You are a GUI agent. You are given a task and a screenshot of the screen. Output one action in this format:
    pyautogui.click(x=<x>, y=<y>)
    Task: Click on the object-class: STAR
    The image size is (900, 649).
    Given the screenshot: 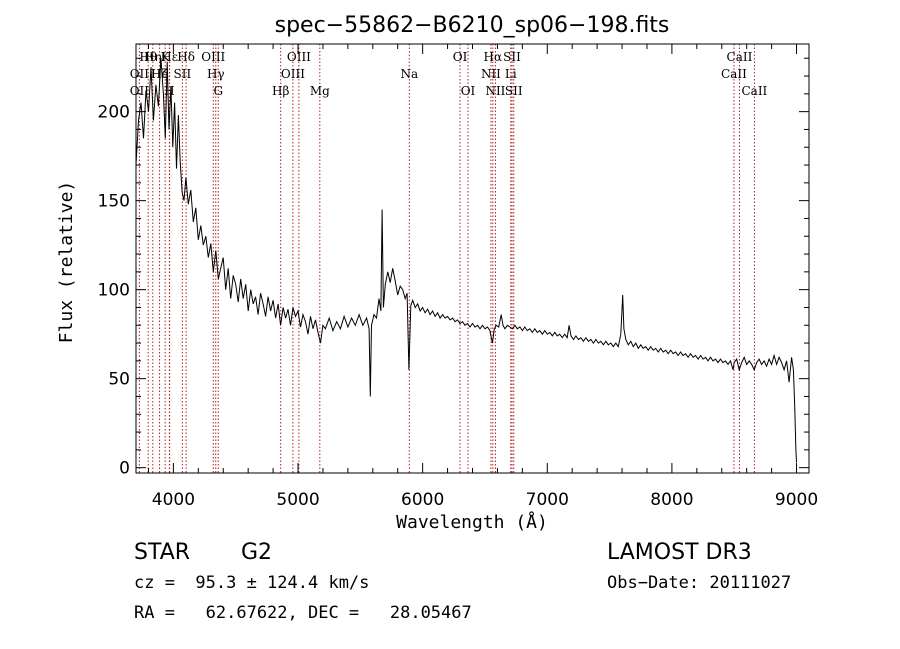 What is the action you would take?
    pyautogui.click(x=162, y=552)
    